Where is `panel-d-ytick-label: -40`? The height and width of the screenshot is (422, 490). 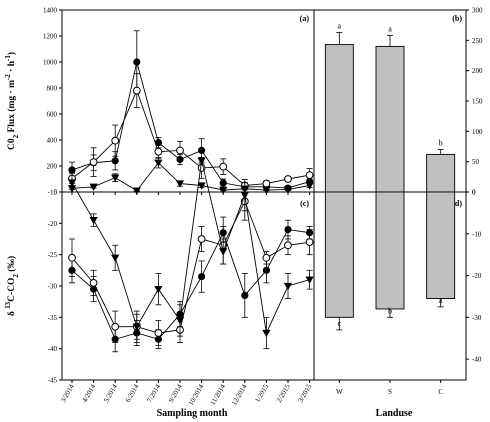 panel-d-ytick-label: -40 is located at coordinates (477, 360).